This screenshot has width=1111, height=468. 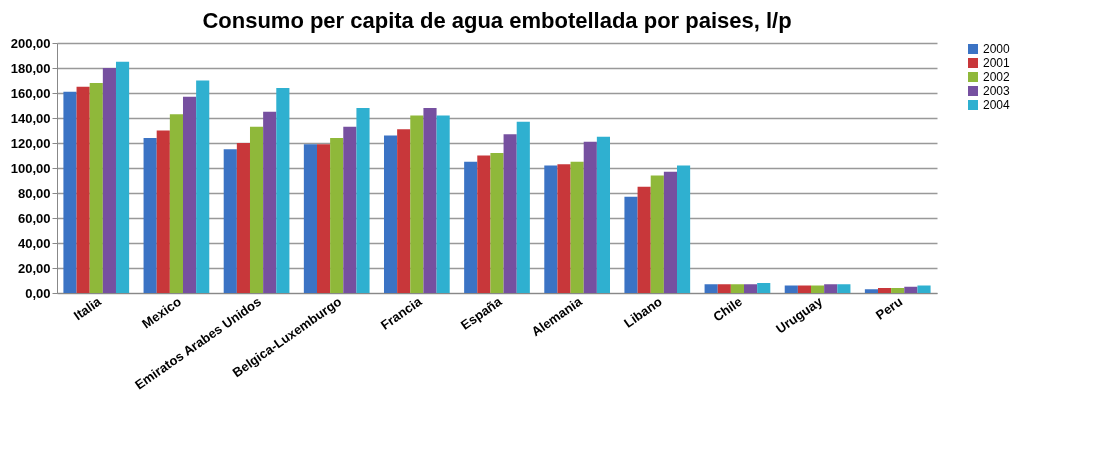 I want to click on y-tick-label: 120,00, so click(x=30, y=143).